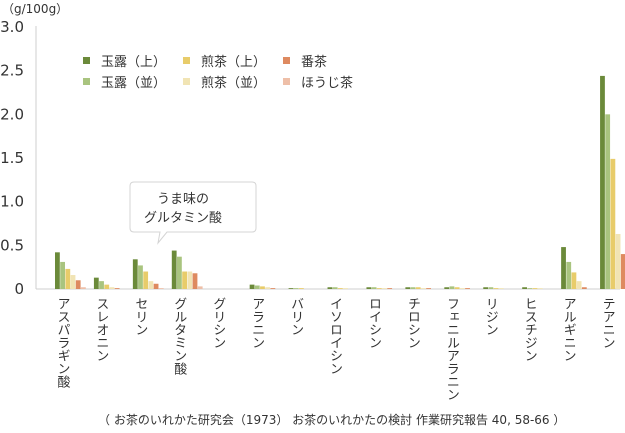 The image size is (625, 433). I want to click on callout-line-2: グルタミン酸, so click(183, 218).